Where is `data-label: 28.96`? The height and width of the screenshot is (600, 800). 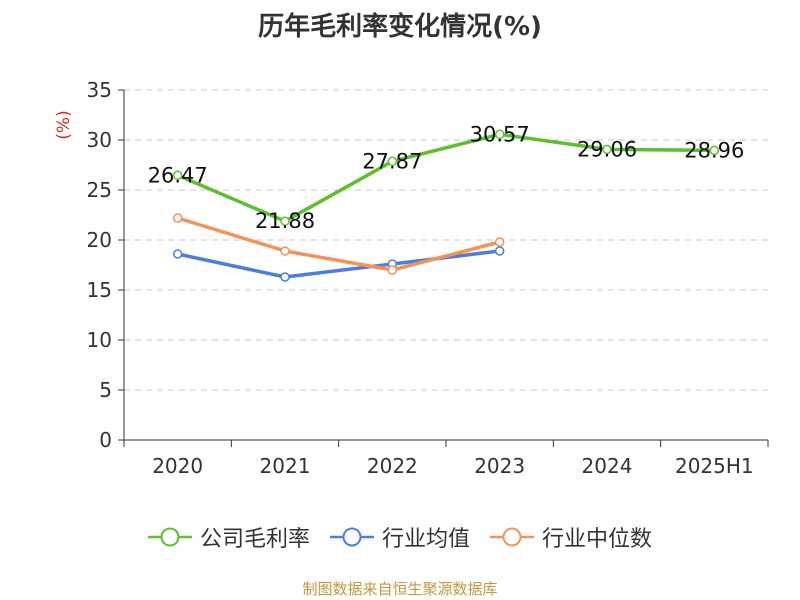 data-label: 28.96 is located at coordinates (714, 150).